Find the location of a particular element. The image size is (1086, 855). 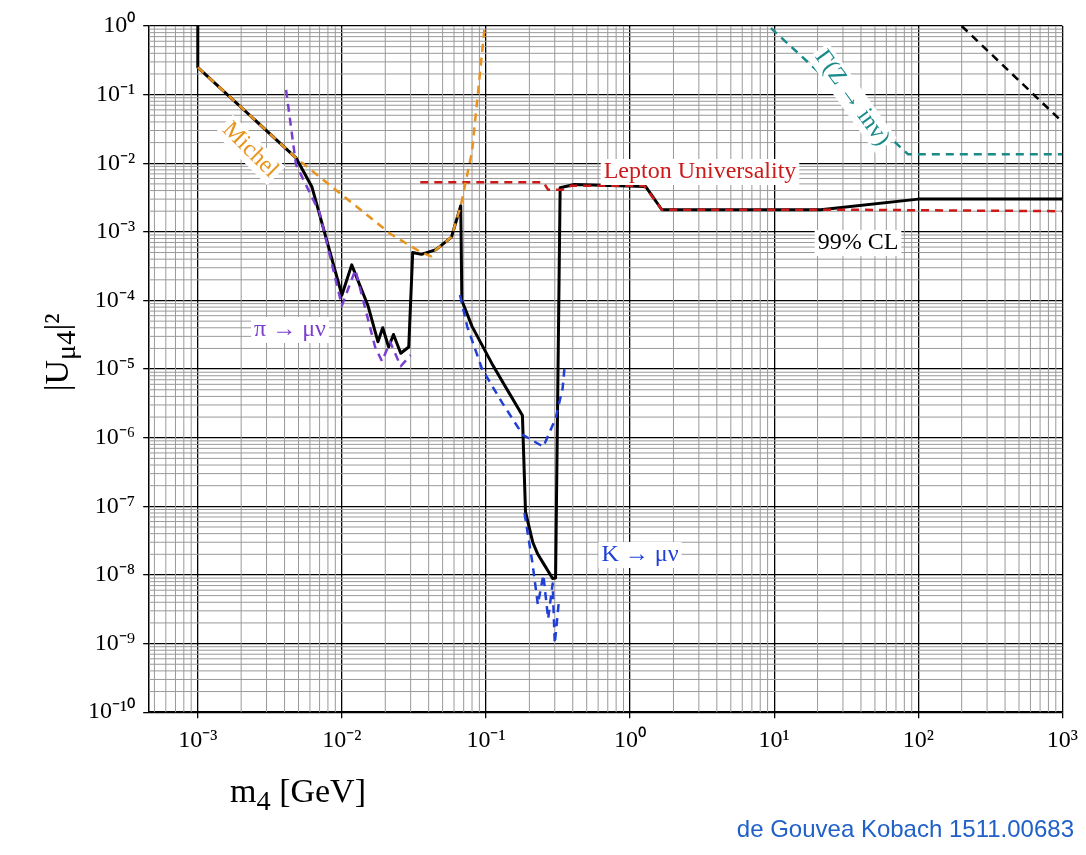

y-tick-label: 10⁻⁴ is located at coordinates (115, 298).